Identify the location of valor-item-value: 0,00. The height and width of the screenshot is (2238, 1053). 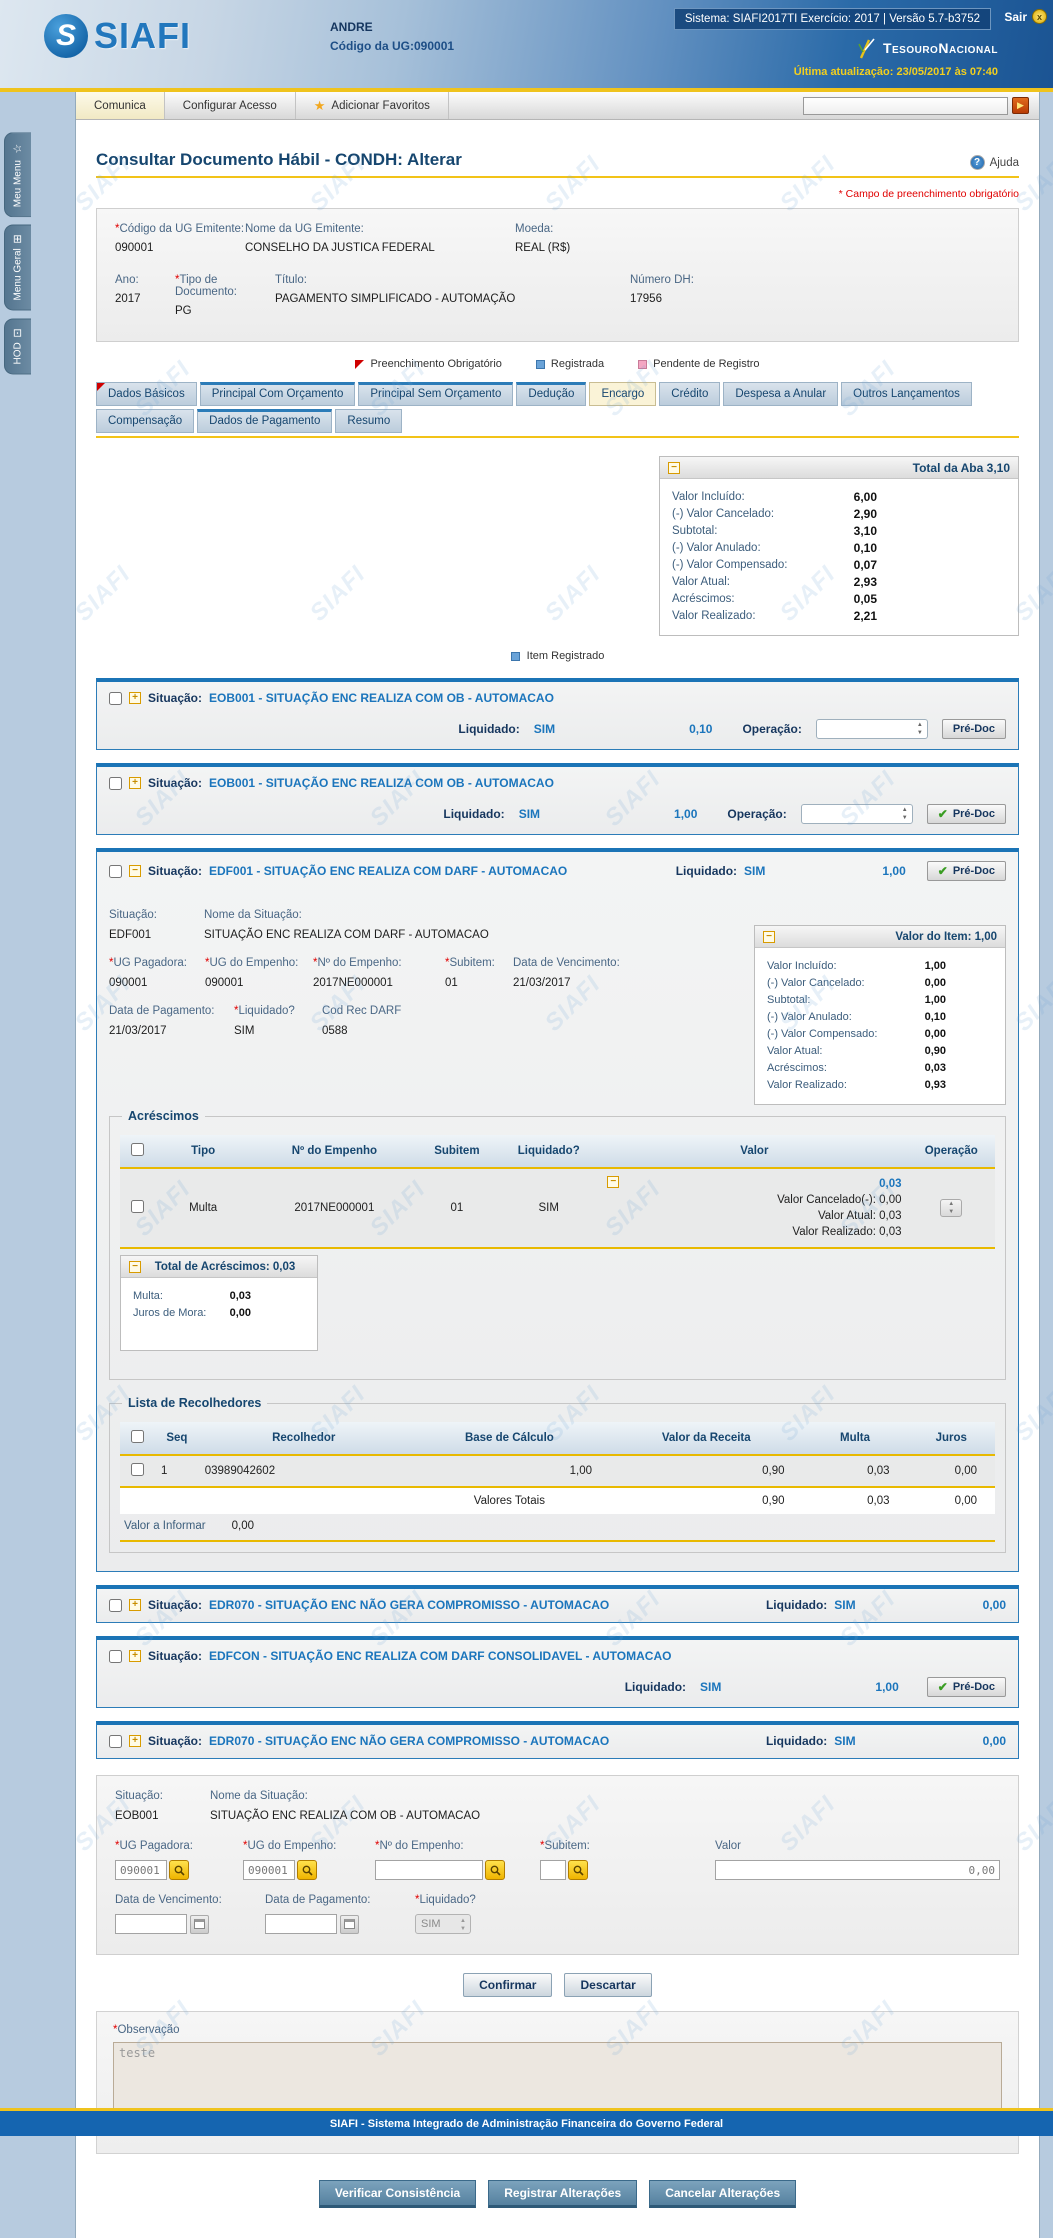
(935, 1034).